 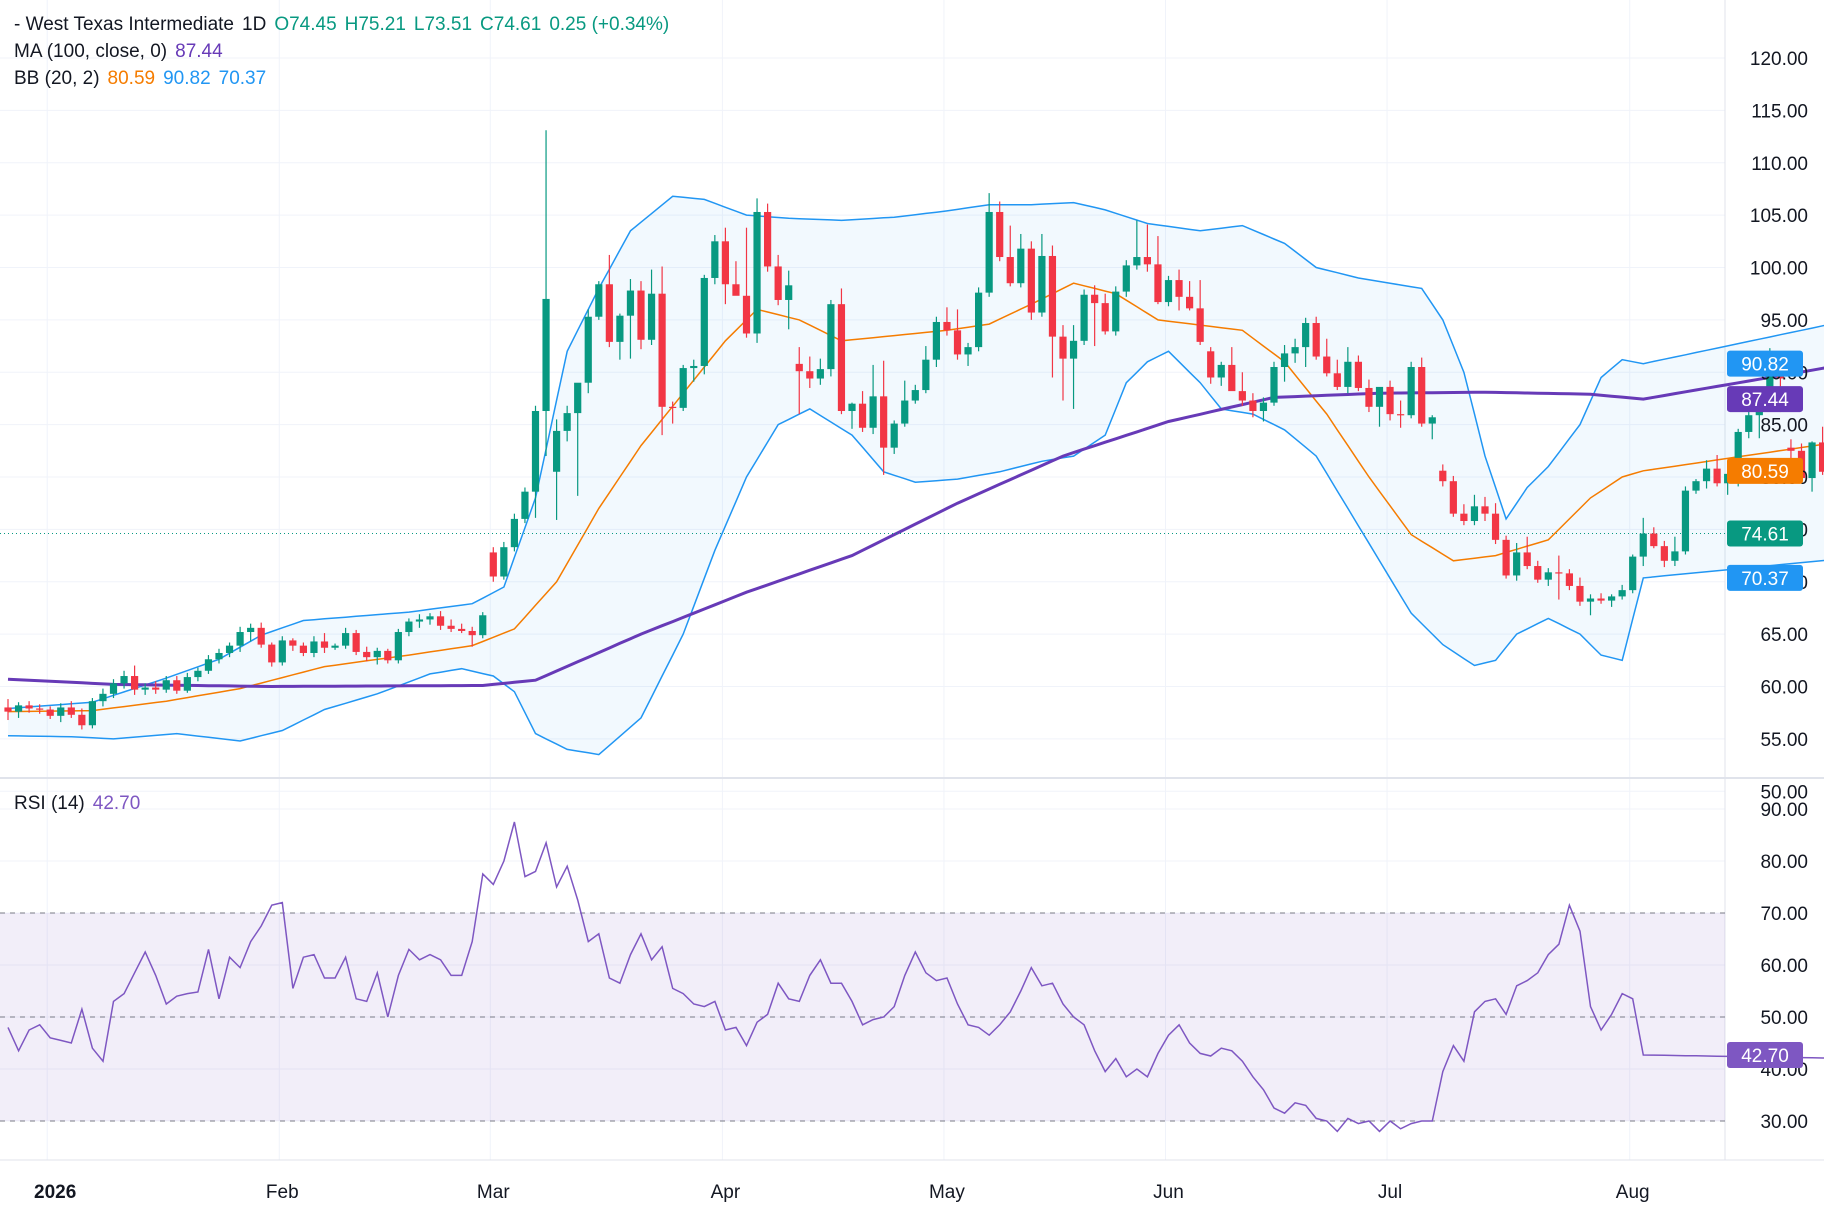 What do you see at coordinates (144, 79) in the screenshot?
I see `bb-legend: BB (20, 2) 80.59 90.82 70.37` at bounding box center [144, 79].